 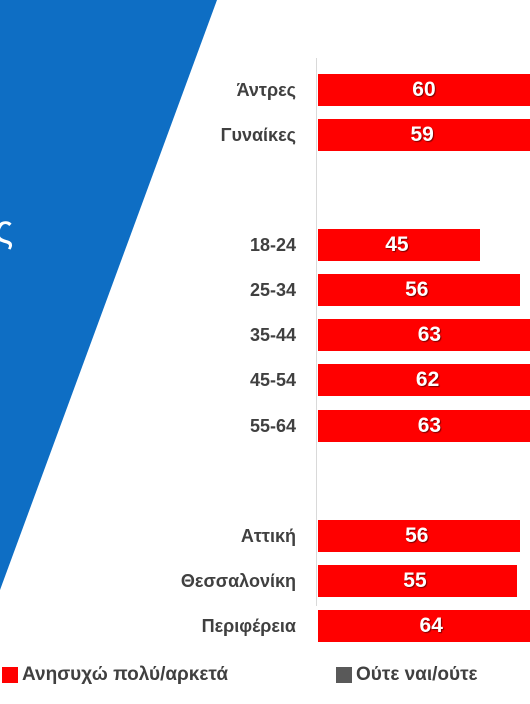 I want to click on category-label: 35-44, so click(x=272, y=335).